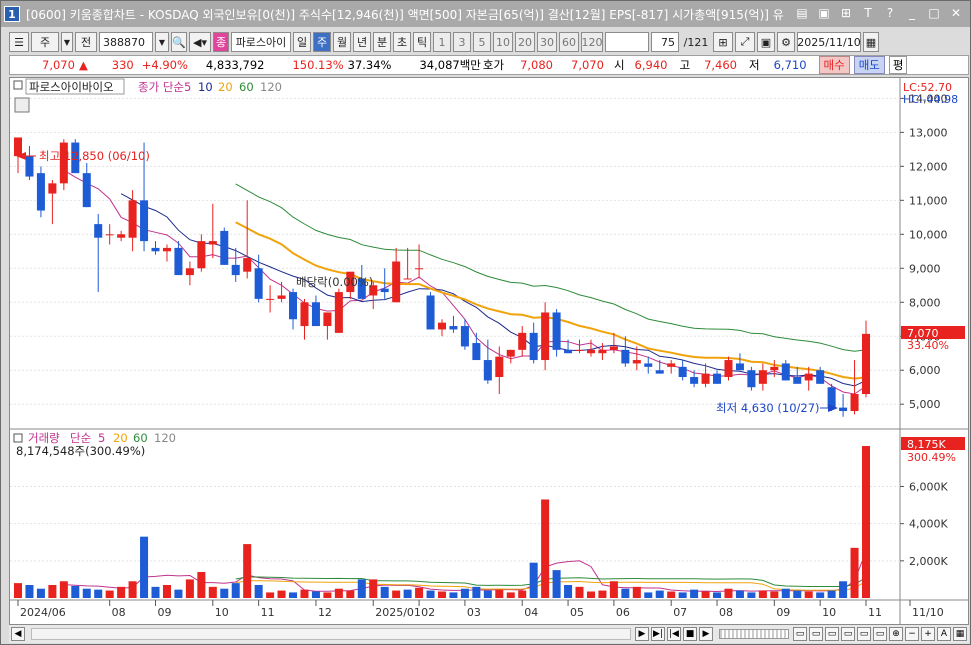 Image resolution: width=971 pixels, height=645 pixels. I want to click on count-input: 75, so click(665, 42).